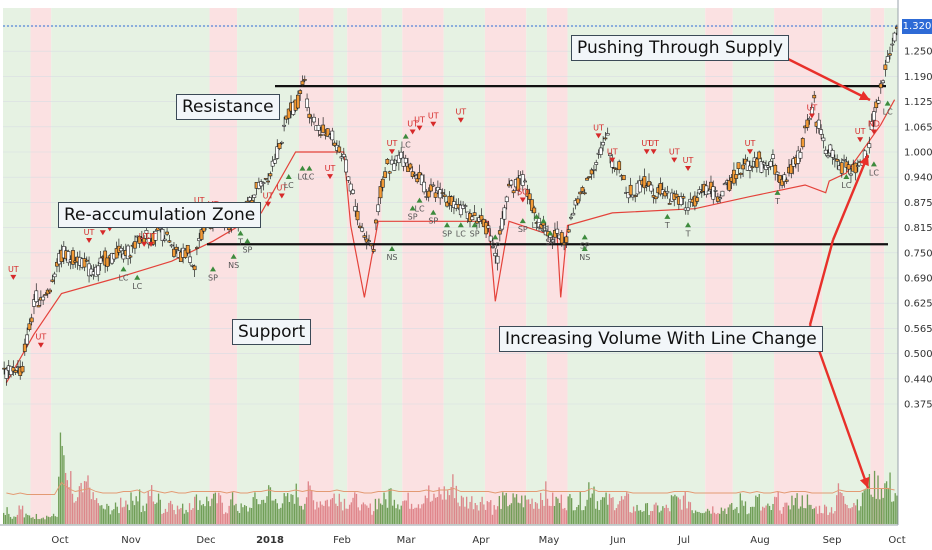 The height and width of the screenshot is (550, 932). Describe the element at coordinates (918, 102) in the screenshot. I see `price-tick-label: 1.125` at that location.